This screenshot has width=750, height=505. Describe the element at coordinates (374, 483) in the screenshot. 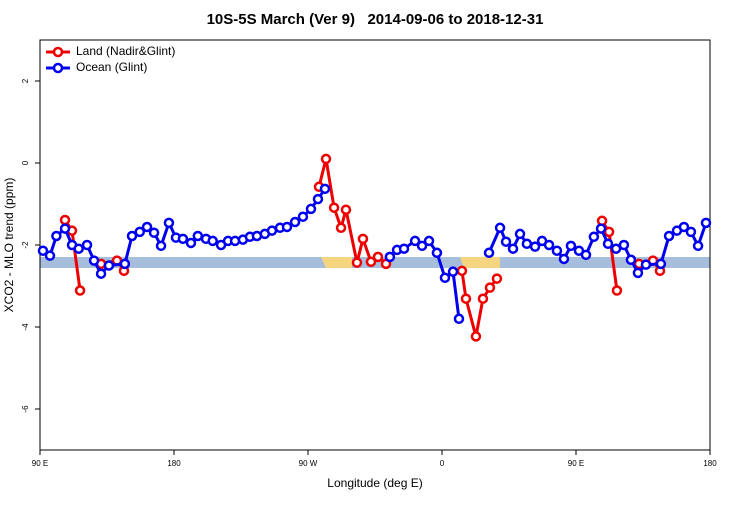

I see `x-axis-label: Longitude (deg E)` at that location.